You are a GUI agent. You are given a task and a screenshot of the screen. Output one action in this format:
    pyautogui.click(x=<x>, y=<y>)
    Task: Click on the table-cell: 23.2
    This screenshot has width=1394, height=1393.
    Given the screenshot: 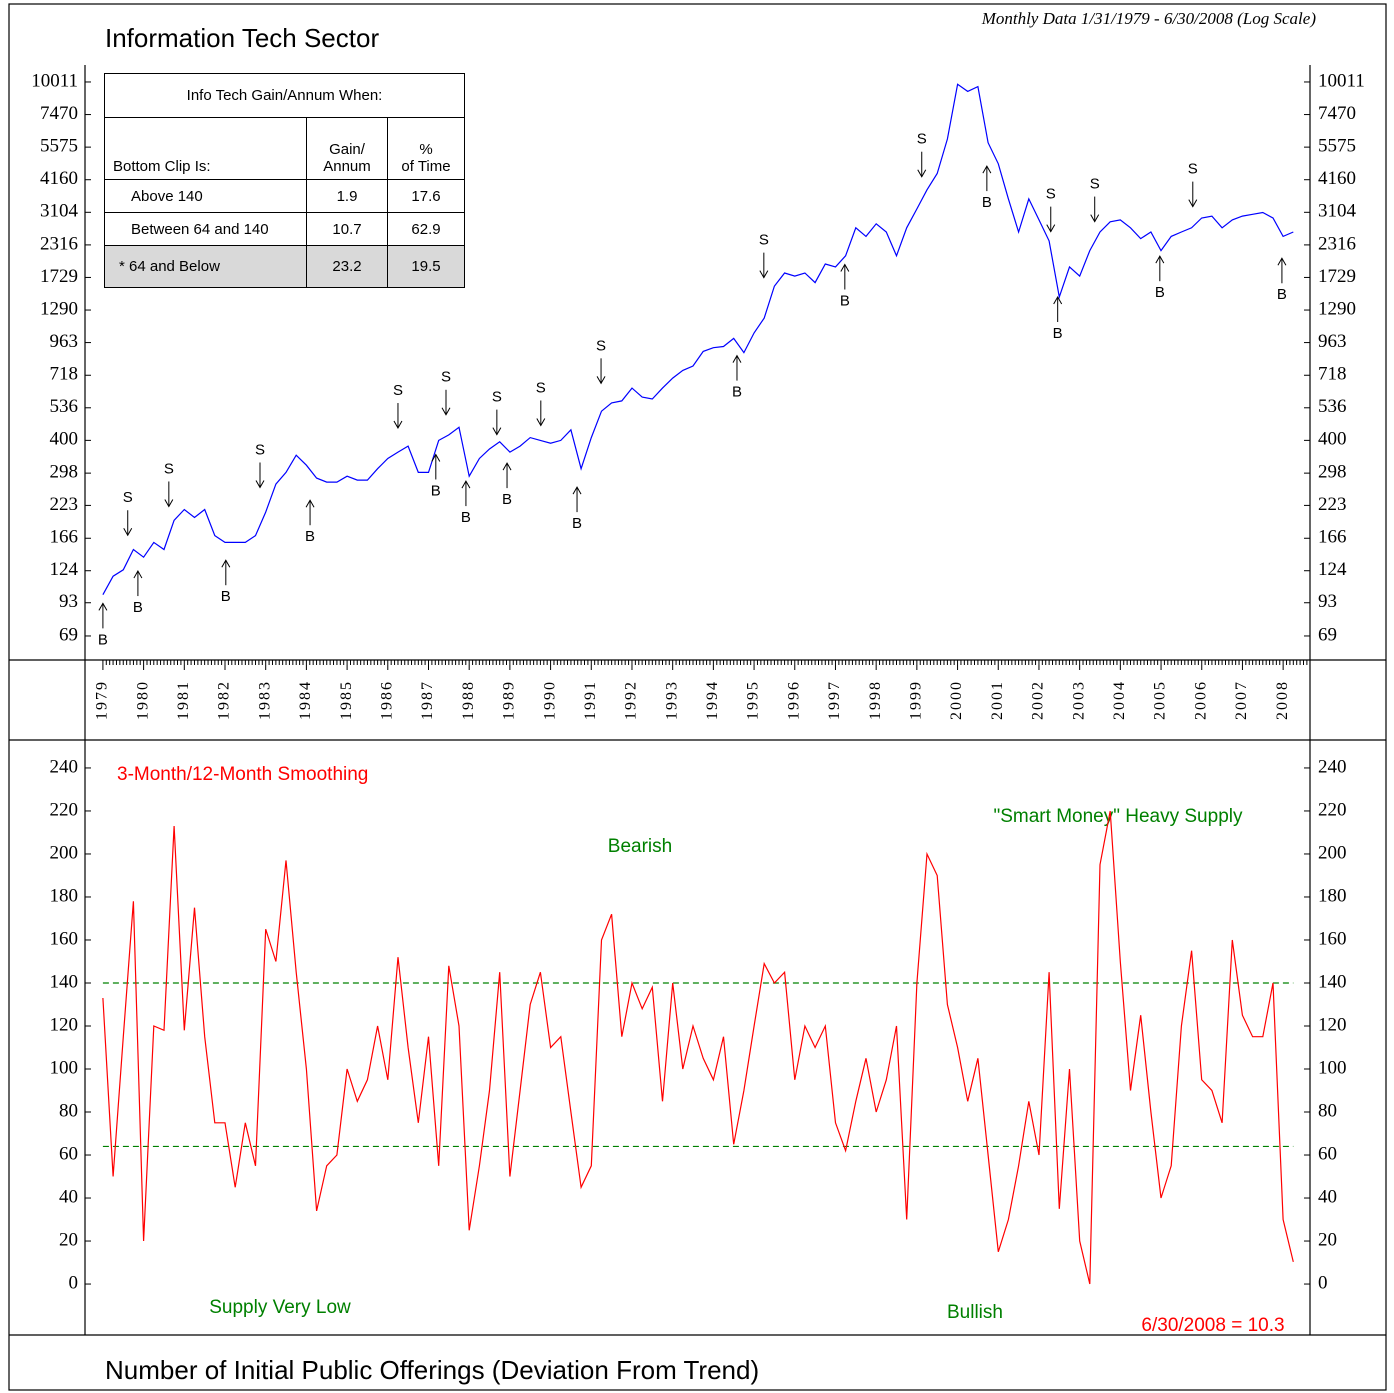 What is the action you would take?
    pyautogui.click(x=347, y=266)
    